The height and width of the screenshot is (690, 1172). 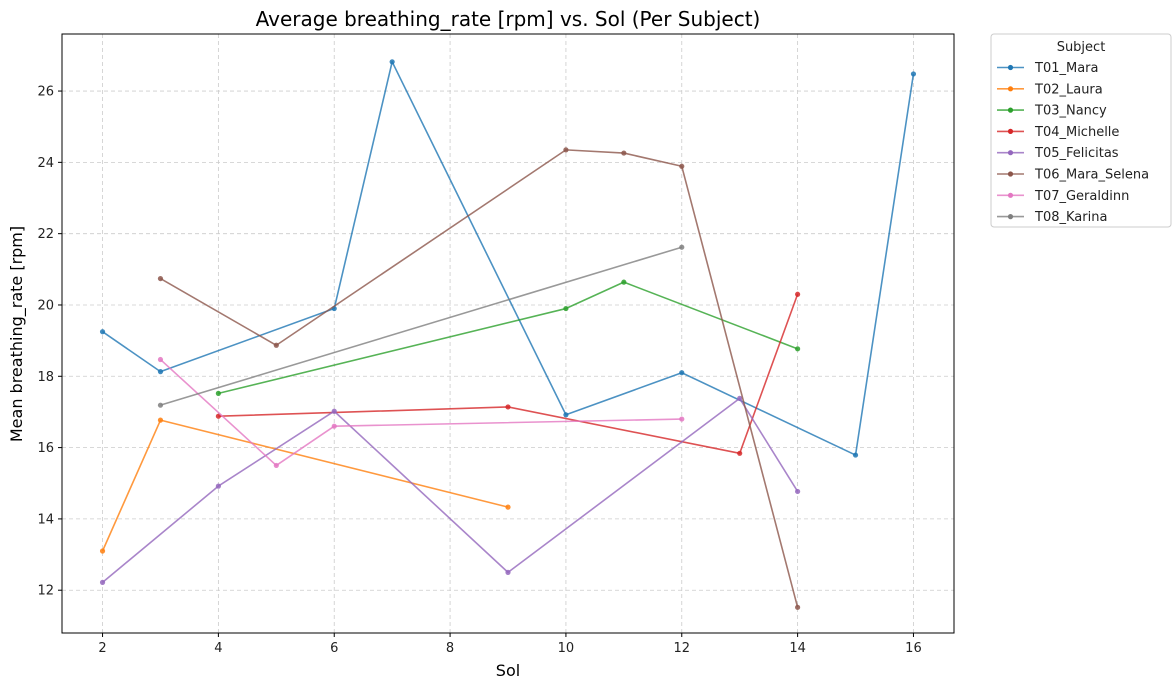 What do you see at coordinates (45, 591) in the screenshot?
I see `y-tick-label: 12` at bounding box center [45, 591].